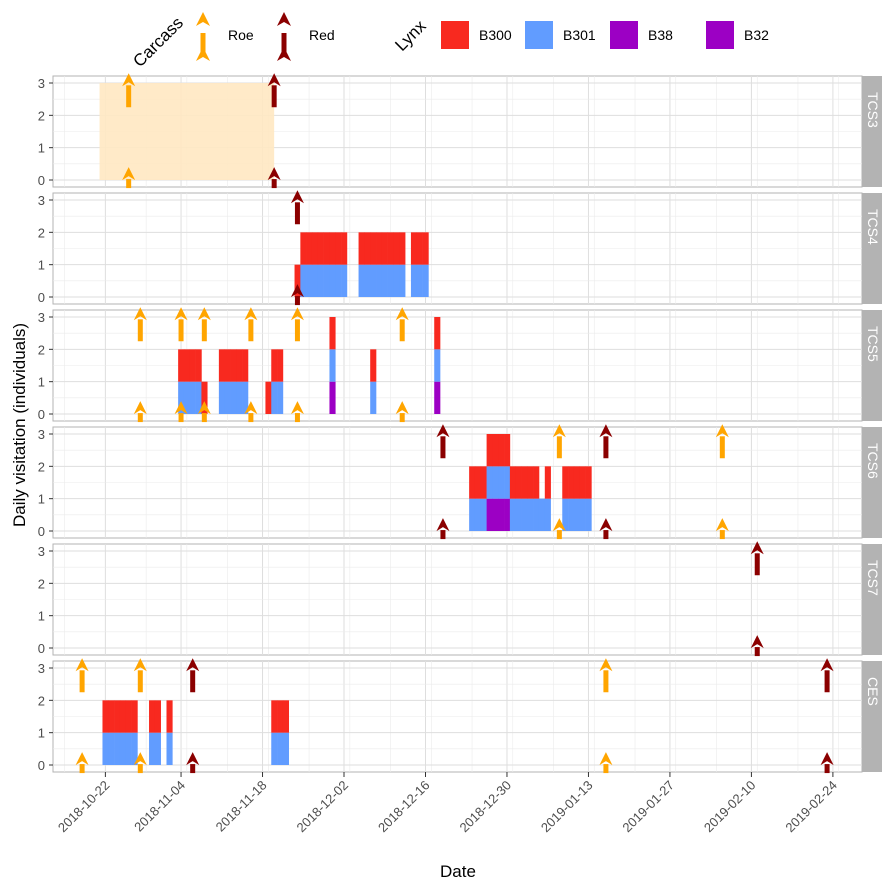  Describe the element at coordinates (579, 35) in the screenshot. I see `legend-lynx-label: B301` at that location.